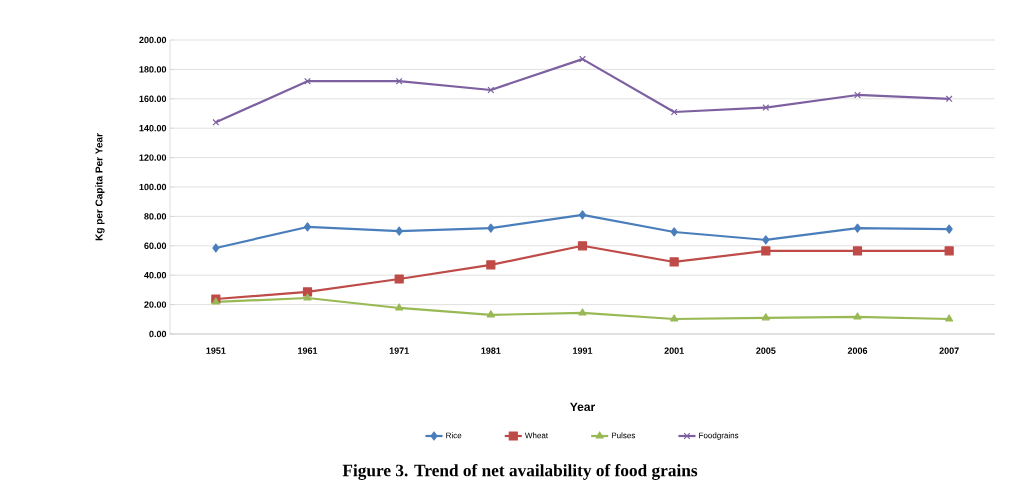  What do you see at coordinates (155, 304) in the screenshot?
I see `y-tick-label: 20.00` at bounding box center [155, 304].